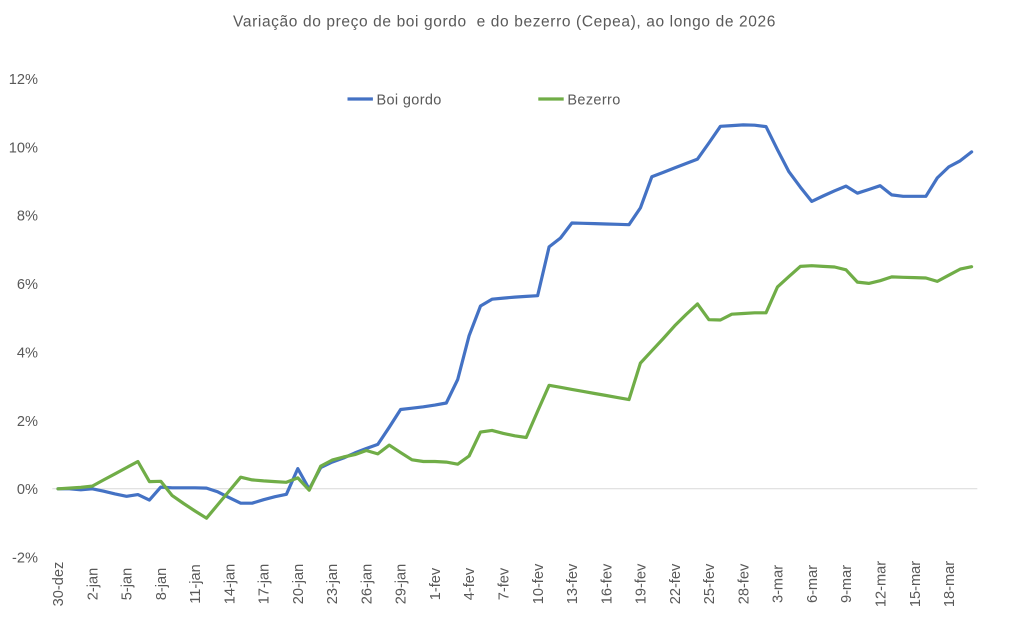  Describe the element at coordinates (402, 584) in the screenshot. I see `svg-text: 29-jan` at that location.